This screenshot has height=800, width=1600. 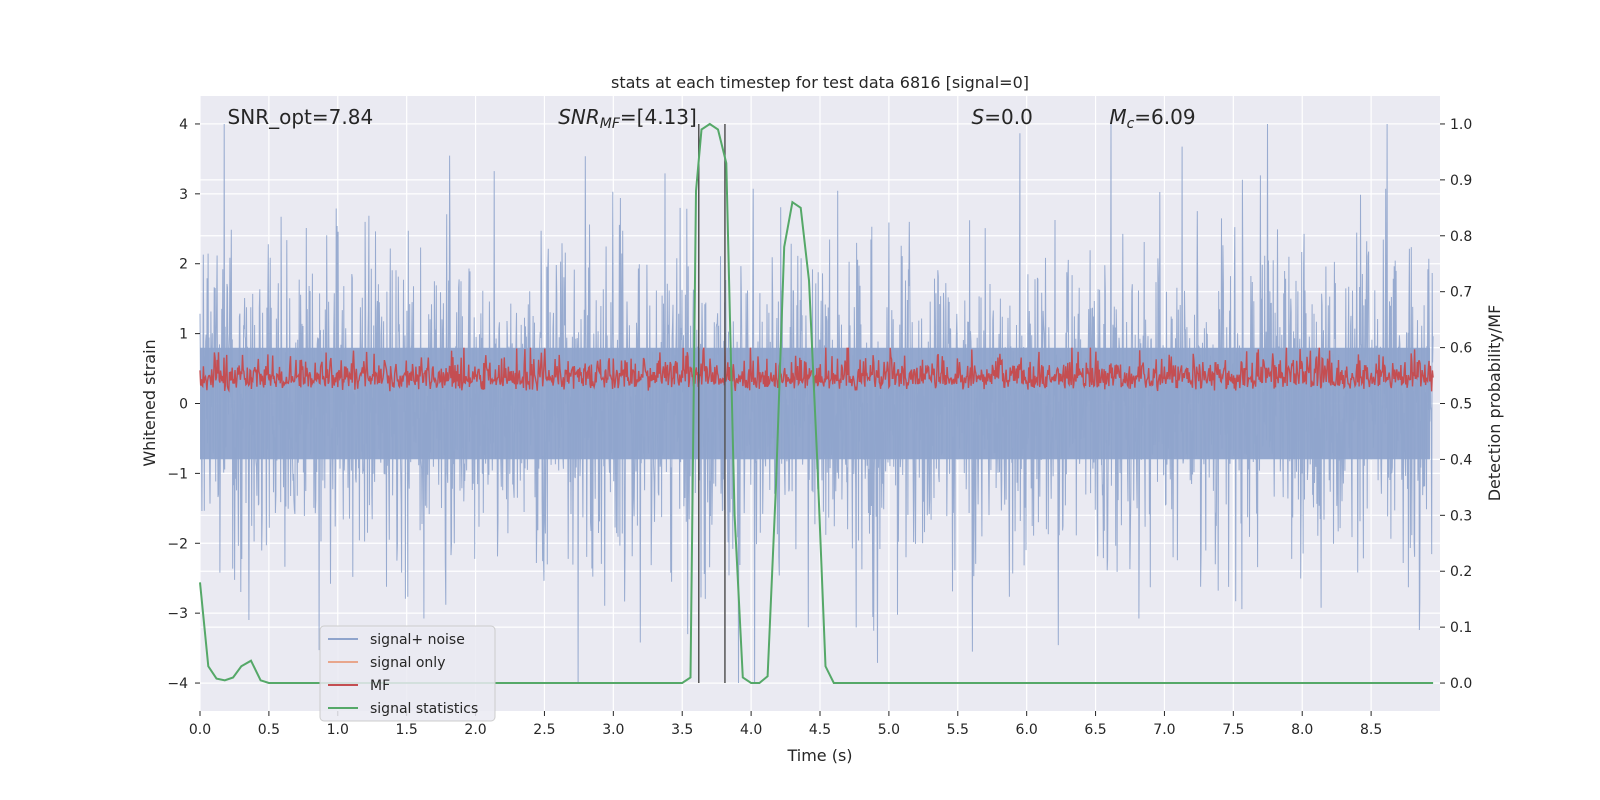 What do you see at coordinates (149, 402) in the screenshot?
I see `y-axis-left-label: Whitened strain` at bounding box center [149, 402].